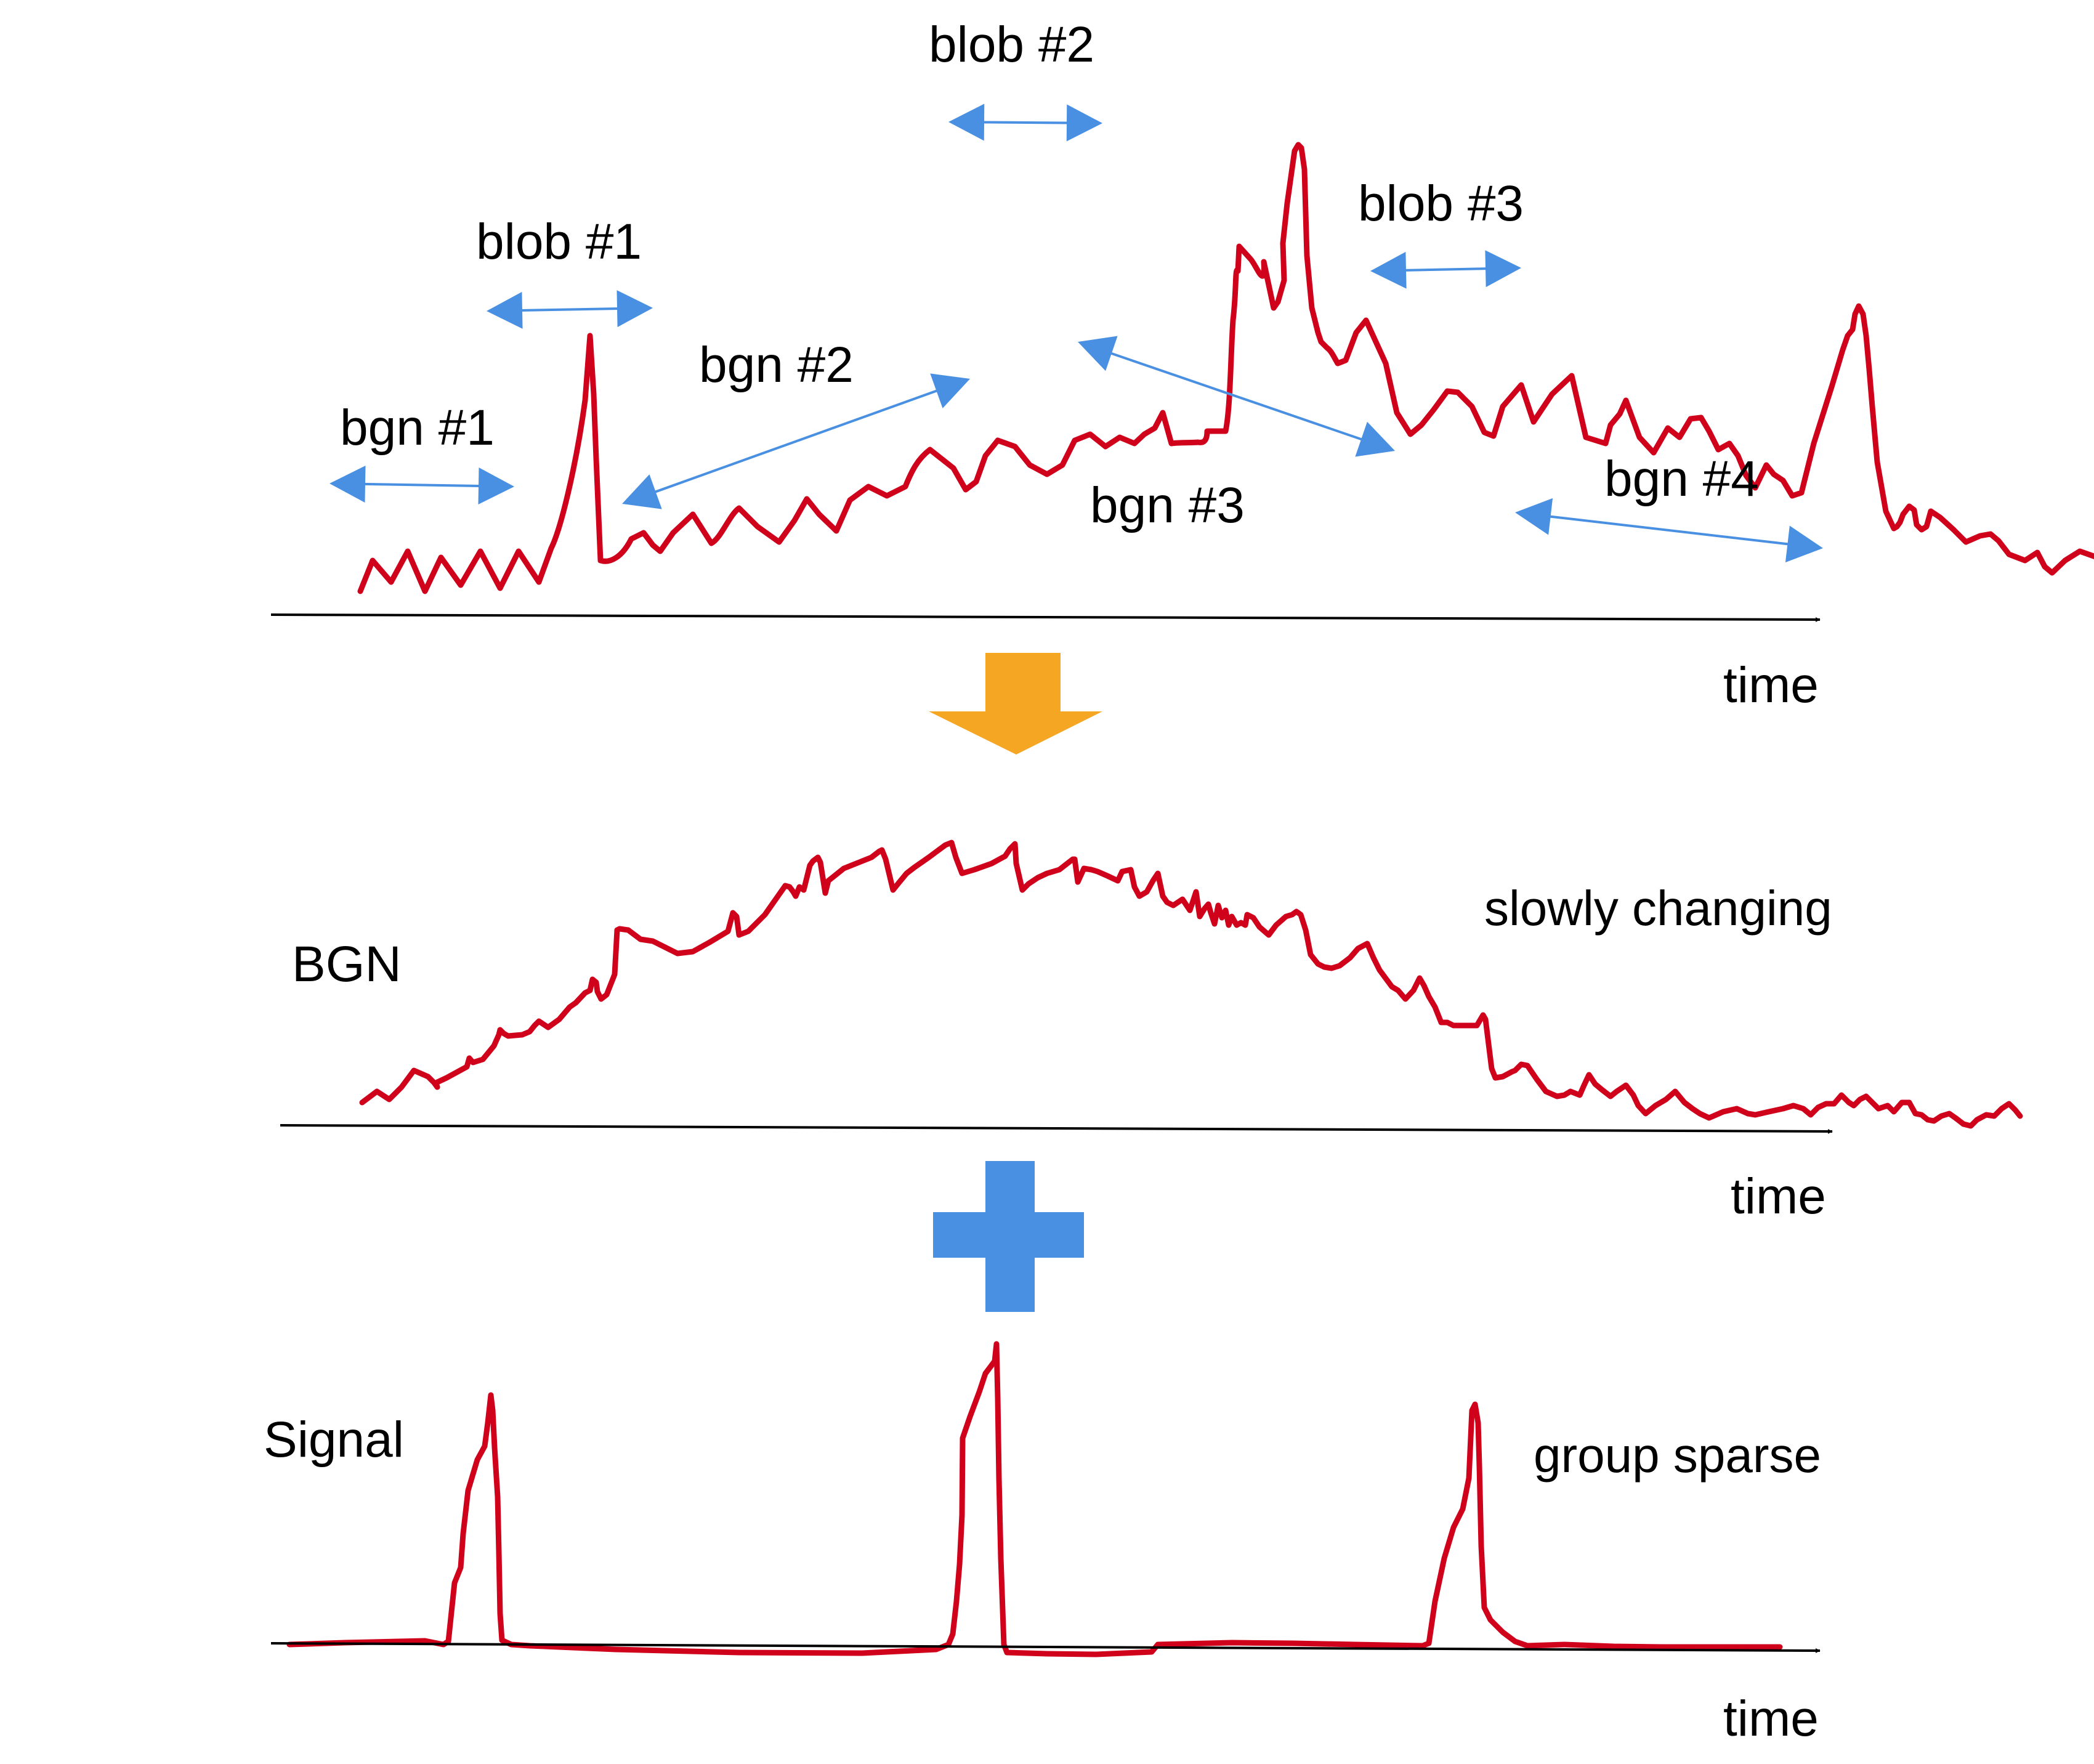  I want to click on signal-note: group sparse, so click(1677, 1456).